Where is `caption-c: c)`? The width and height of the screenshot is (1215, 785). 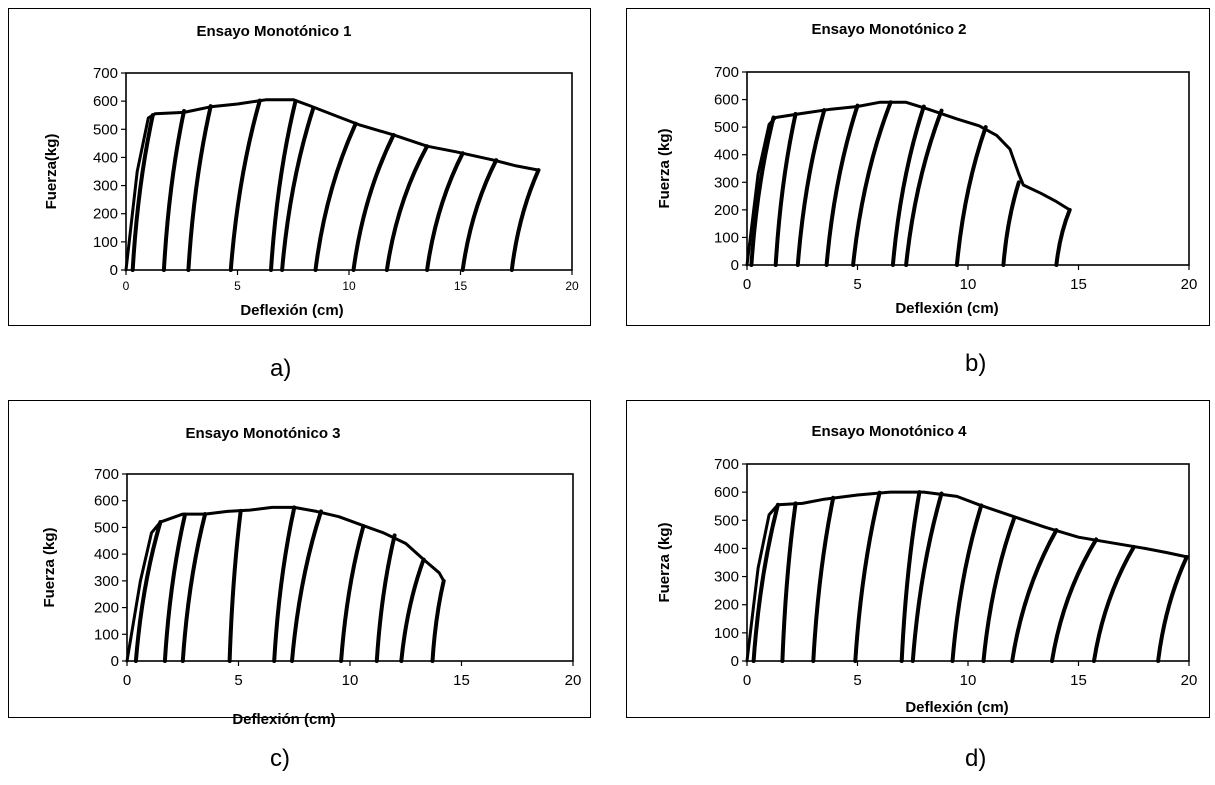 caption-c: c) is located at coordinates (280, 758).